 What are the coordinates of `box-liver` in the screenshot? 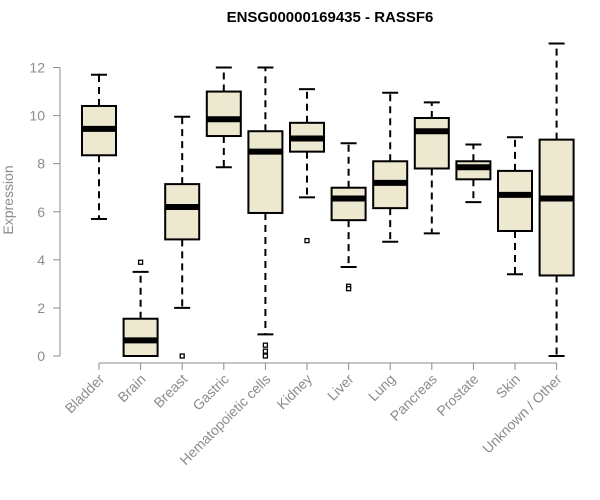 It's located at (348, 217).